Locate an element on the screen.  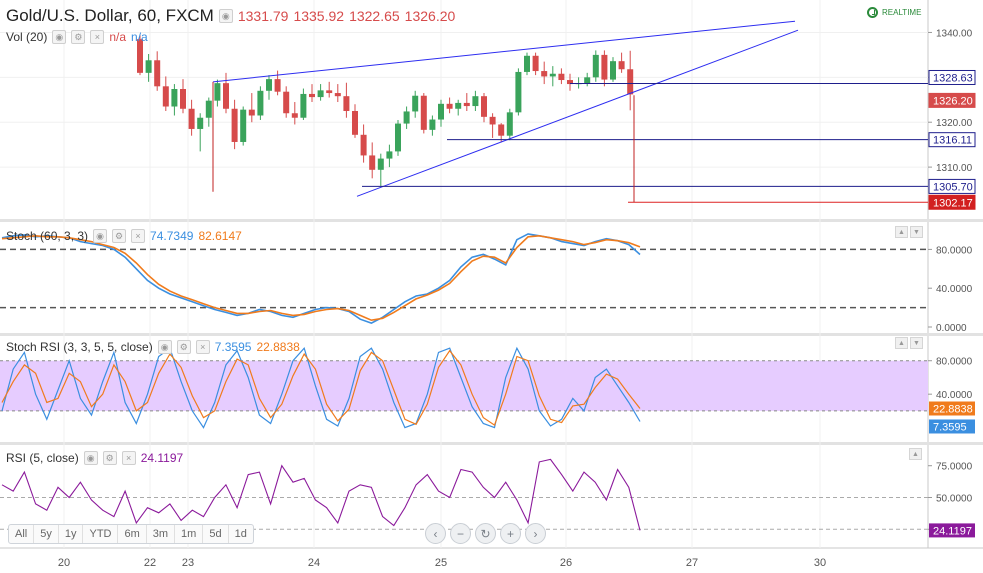
price-tick-label: 1320.00 is located at coordinates (954, 123).